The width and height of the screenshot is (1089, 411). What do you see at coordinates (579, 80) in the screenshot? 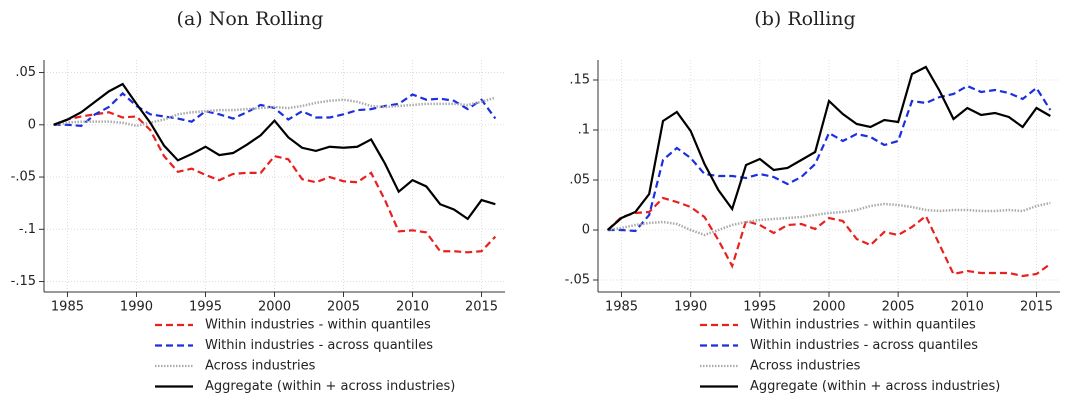
I see `y-tick-label: .15` at bounding box center [579, 80].